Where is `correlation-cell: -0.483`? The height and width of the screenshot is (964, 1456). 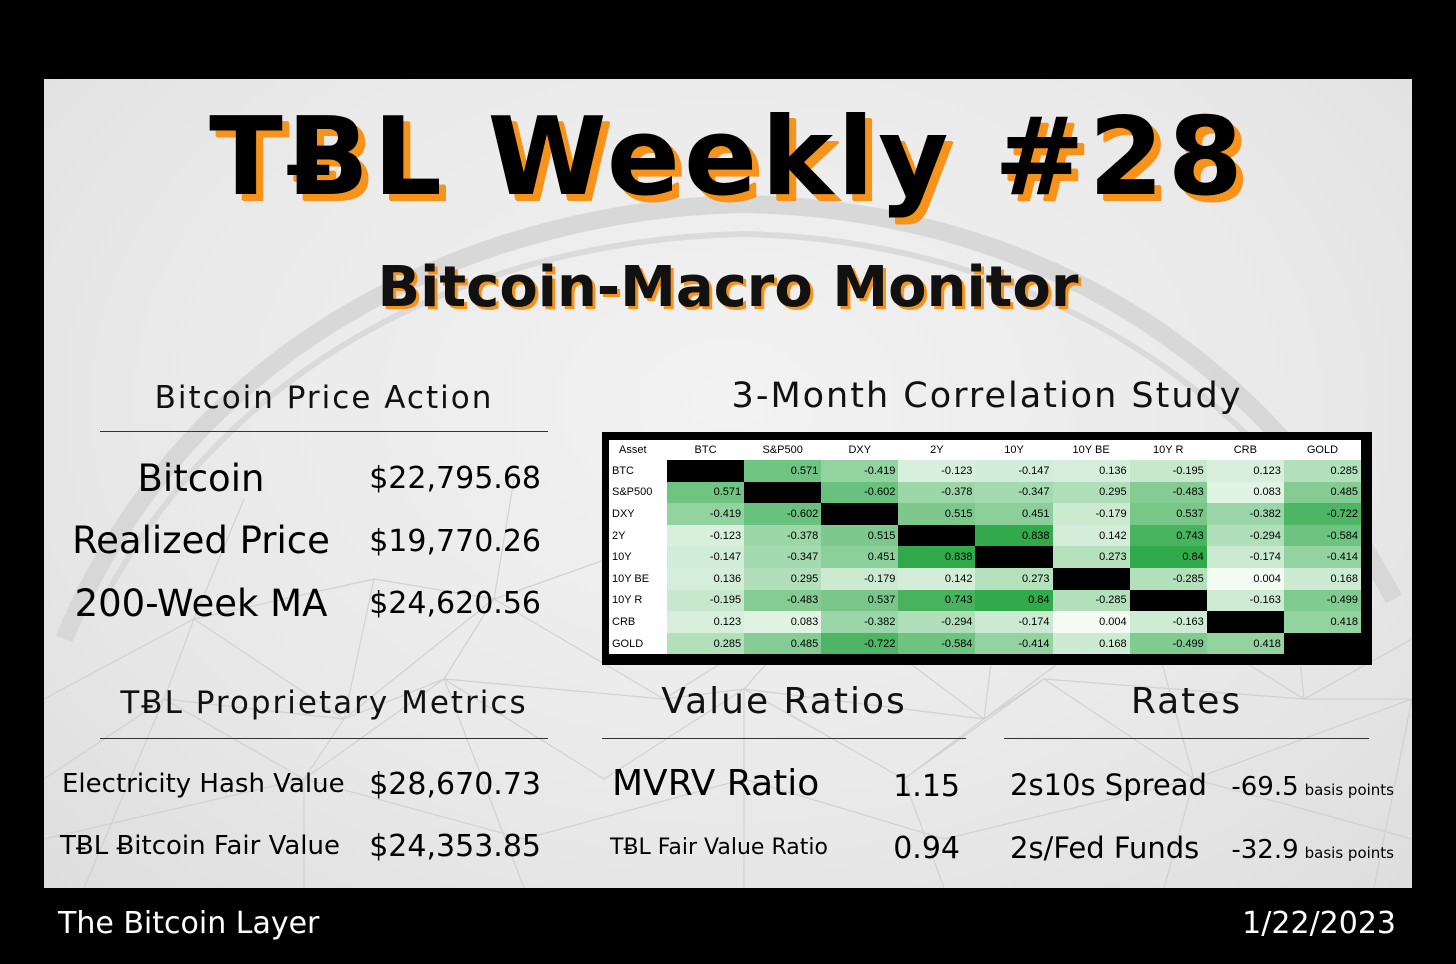 correlation-cell: -0.483 is located at coordinates (1168, 492).